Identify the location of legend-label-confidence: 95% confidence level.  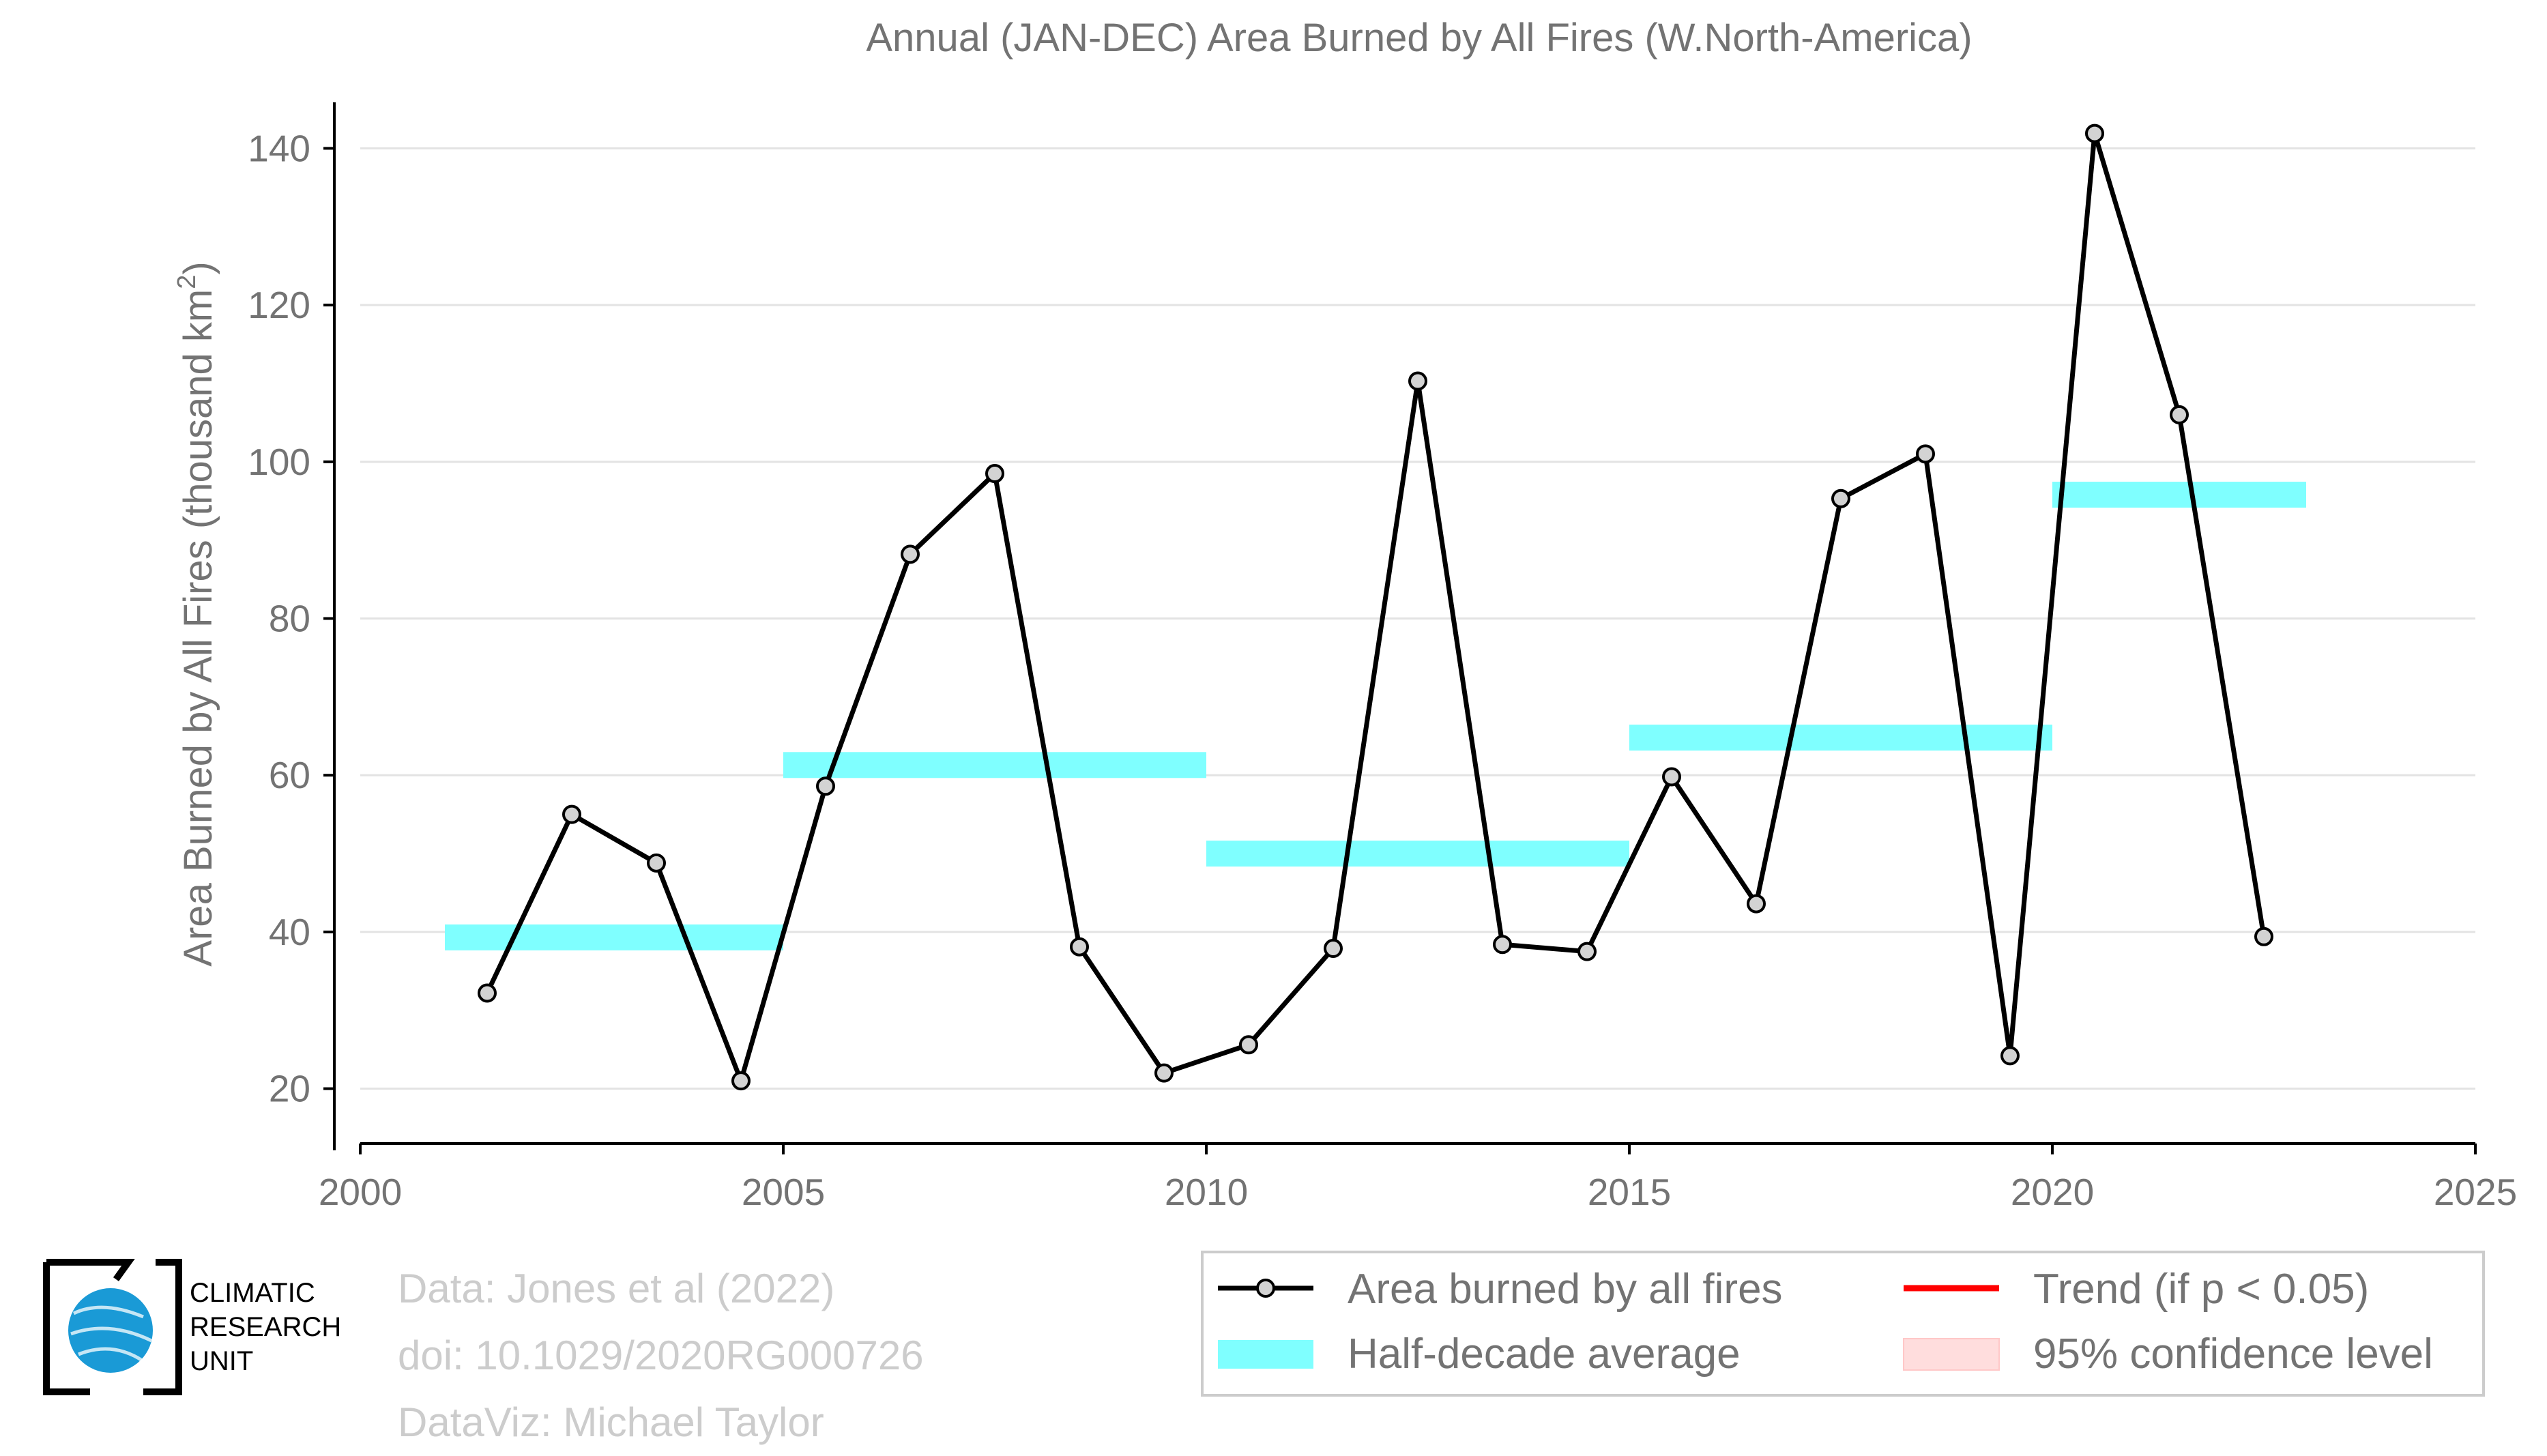
(2233, 1354).